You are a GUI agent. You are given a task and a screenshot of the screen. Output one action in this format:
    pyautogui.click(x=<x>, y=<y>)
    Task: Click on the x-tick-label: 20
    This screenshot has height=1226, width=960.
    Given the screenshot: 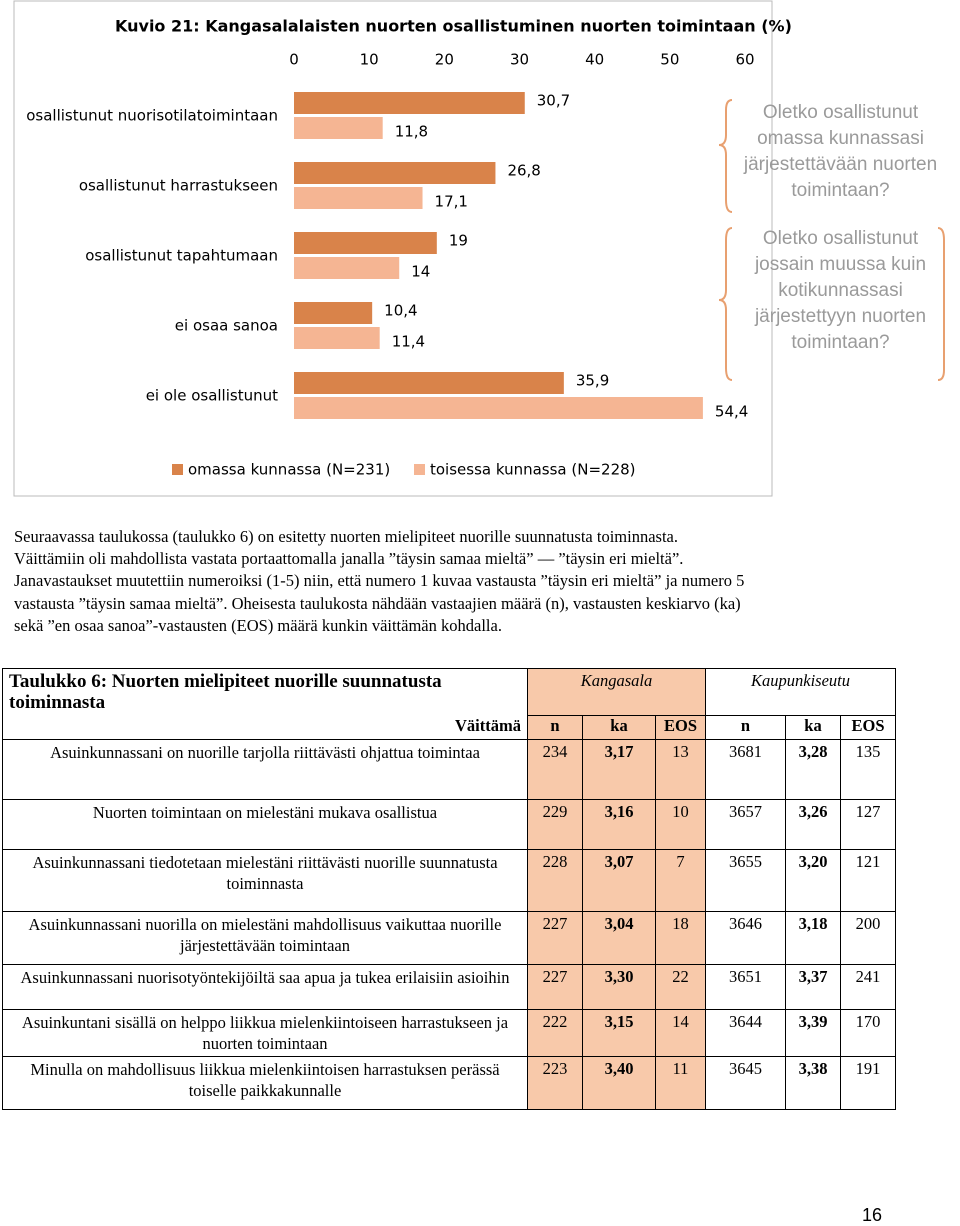 What is the action you would take?
    pyautogui.click(x=444, y=60)
    